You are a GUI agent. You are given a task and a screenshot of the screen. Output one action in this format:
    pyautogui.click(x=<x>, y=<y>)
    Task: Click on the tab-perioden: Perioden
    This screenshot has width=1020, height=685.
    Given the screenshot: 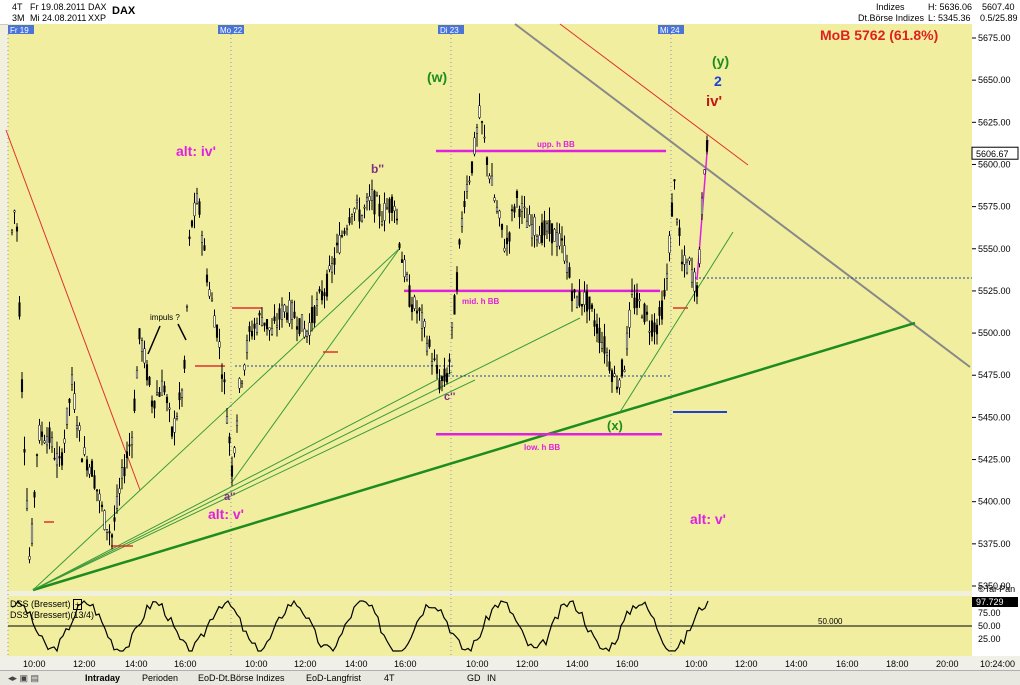 What is the action you would take?
    pyautogui.click(x=160, y=678)
    